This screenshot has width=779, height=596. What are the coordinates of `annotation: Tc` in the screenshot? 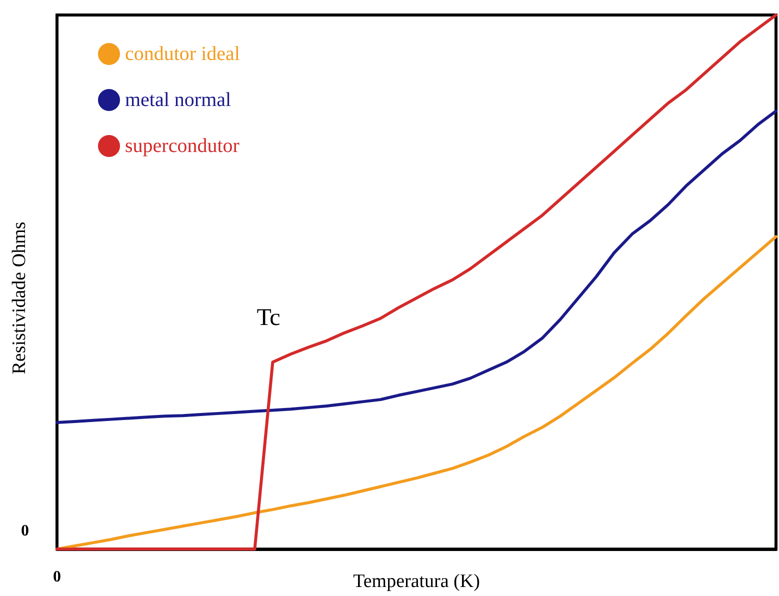 It's located at (268, 318).